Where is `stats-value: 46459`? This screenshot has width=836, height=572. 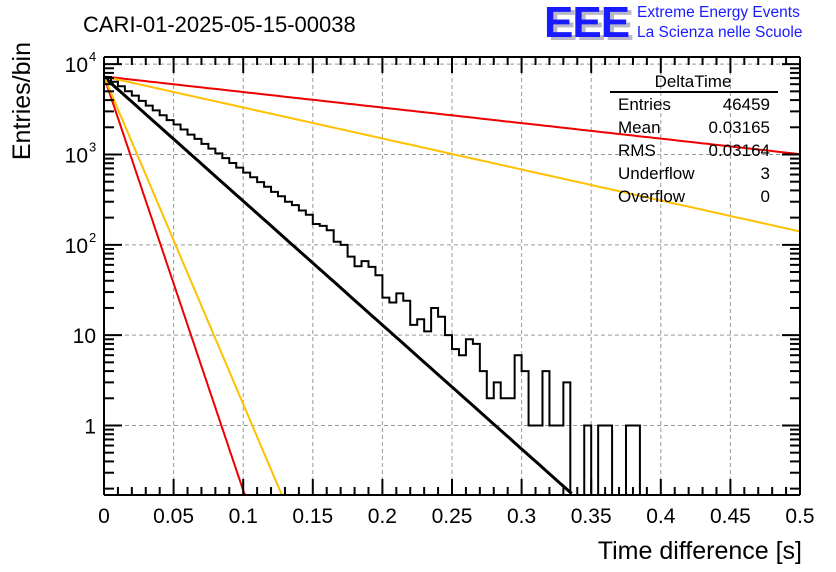 stats-value: 46459 is located at coordinates (746, 104).